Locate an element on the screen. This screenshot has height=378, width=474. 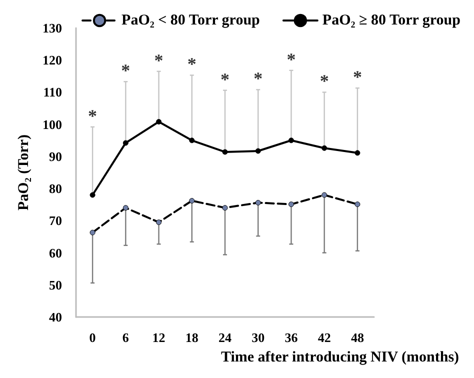
x-tick-label: 12 is located at coordinates (159, 337).